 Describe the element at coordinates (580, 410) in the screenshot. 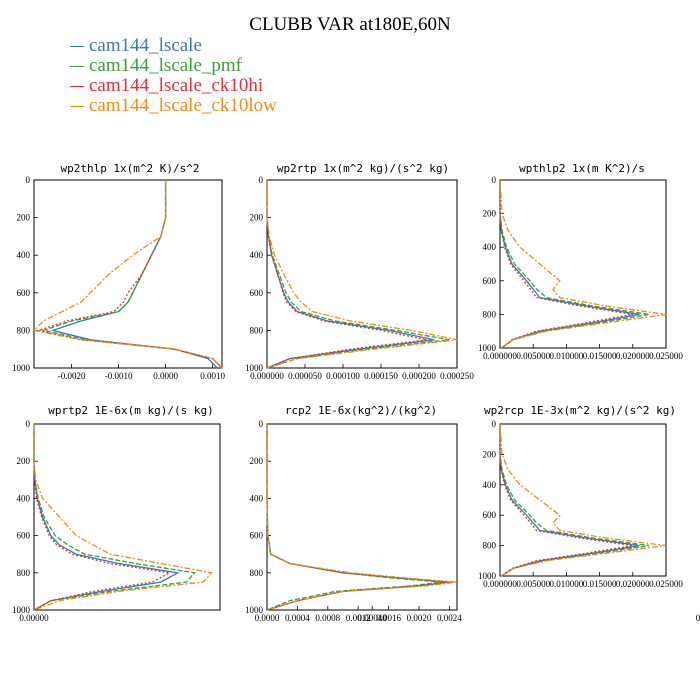

I see `panel-title: wp2rcp 1E-3x(m^2 kg)/(s^2 kg)` at that location.